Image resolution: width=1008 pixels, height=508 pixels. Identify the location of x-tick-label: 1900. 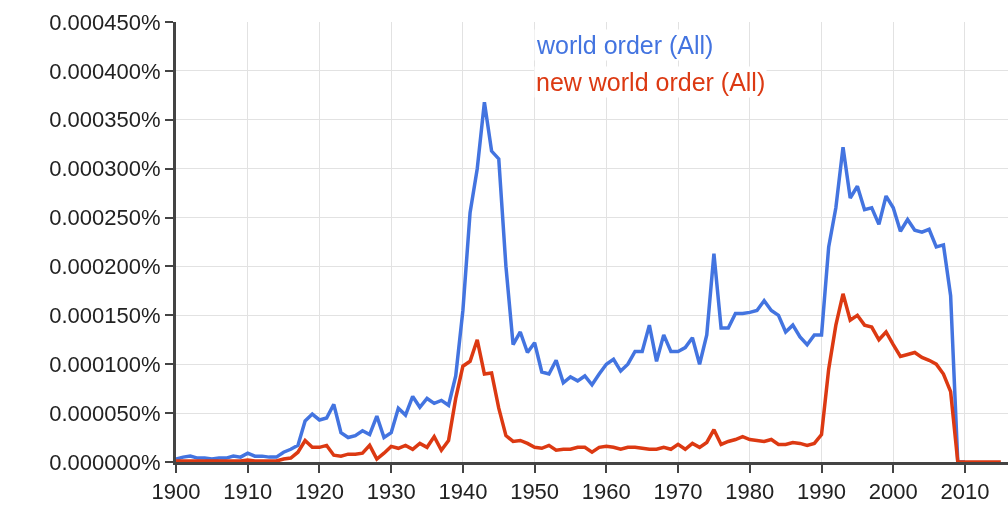
(176, 492).